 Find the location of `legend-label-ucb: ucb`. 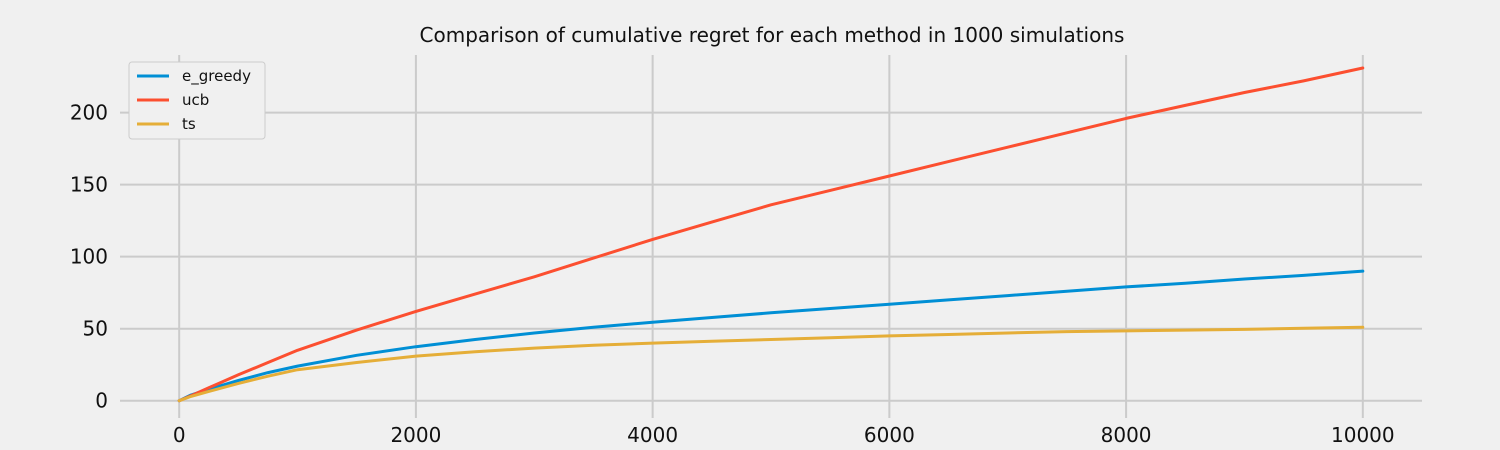

legend-label-ucb: ucb is located at coordinates (195, 100).